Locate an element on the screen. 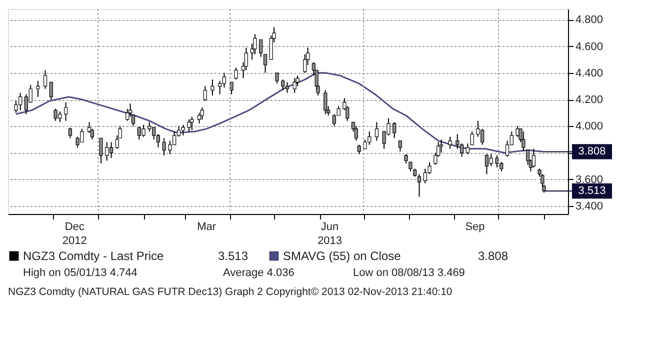  text: Average 4.036 is located at coordinates (258, 273).